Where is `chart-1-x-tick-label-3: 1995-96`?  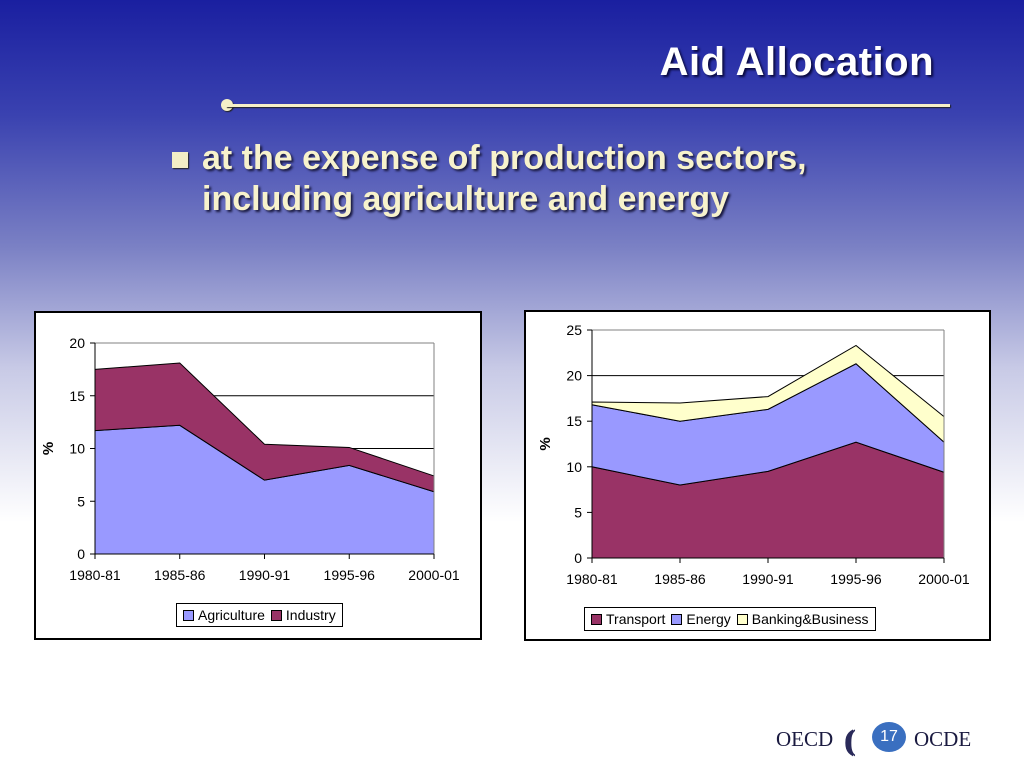
chart-1-x-tick-label-3: 1995-96 is located at coordinates (350, 575).